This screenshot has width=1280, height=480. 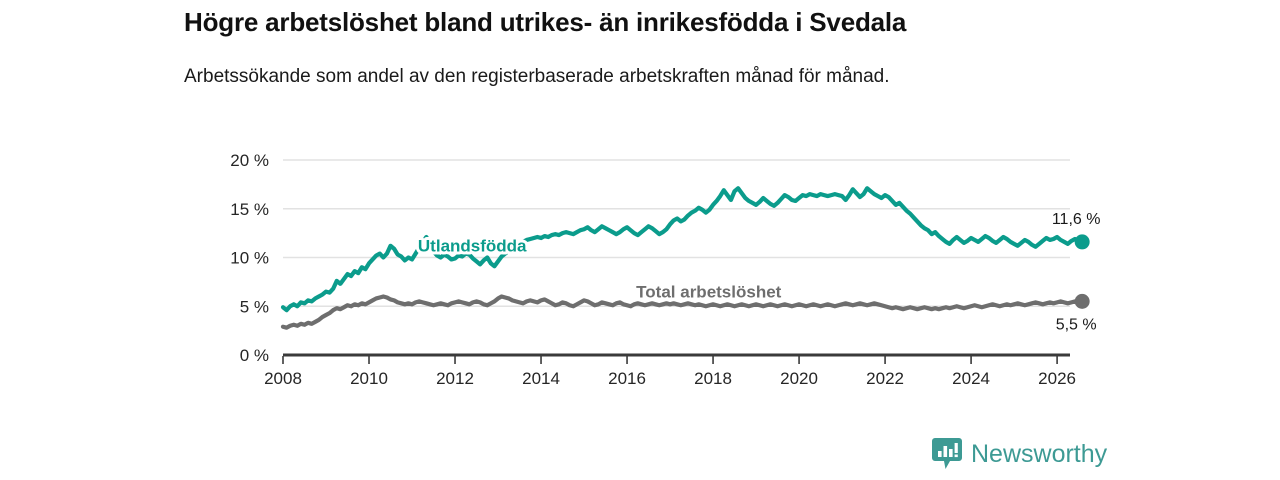 What do you see at coordinates (541, 378) in the screenshot?
I see `x-axis-tick-label: 2014` at bounding box center [541, 378].